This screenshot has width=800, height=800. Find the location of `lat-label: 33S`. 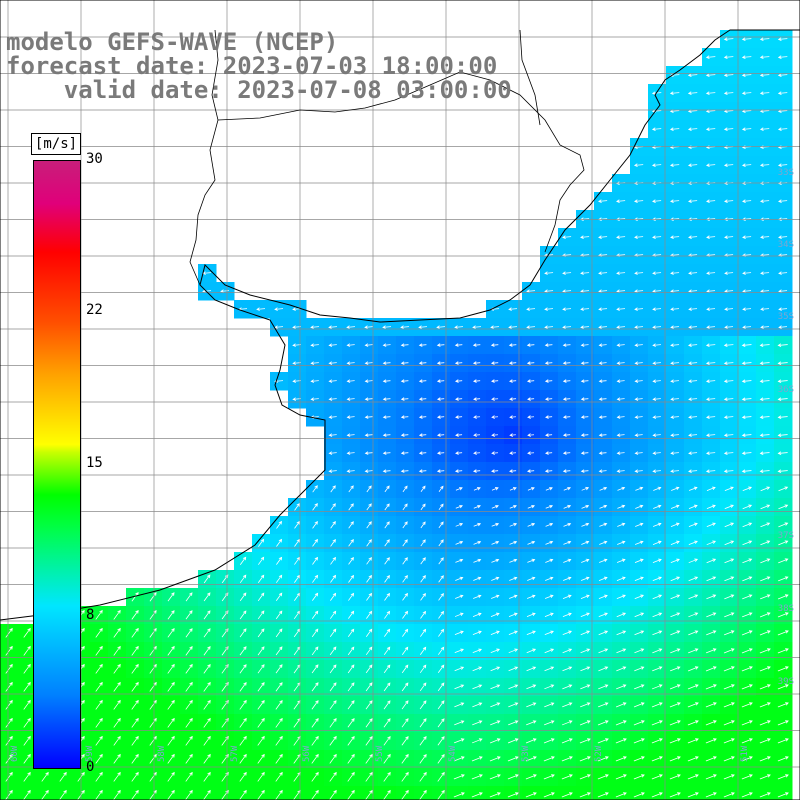

lat-label: 33S is located at coordinates (785, 173).